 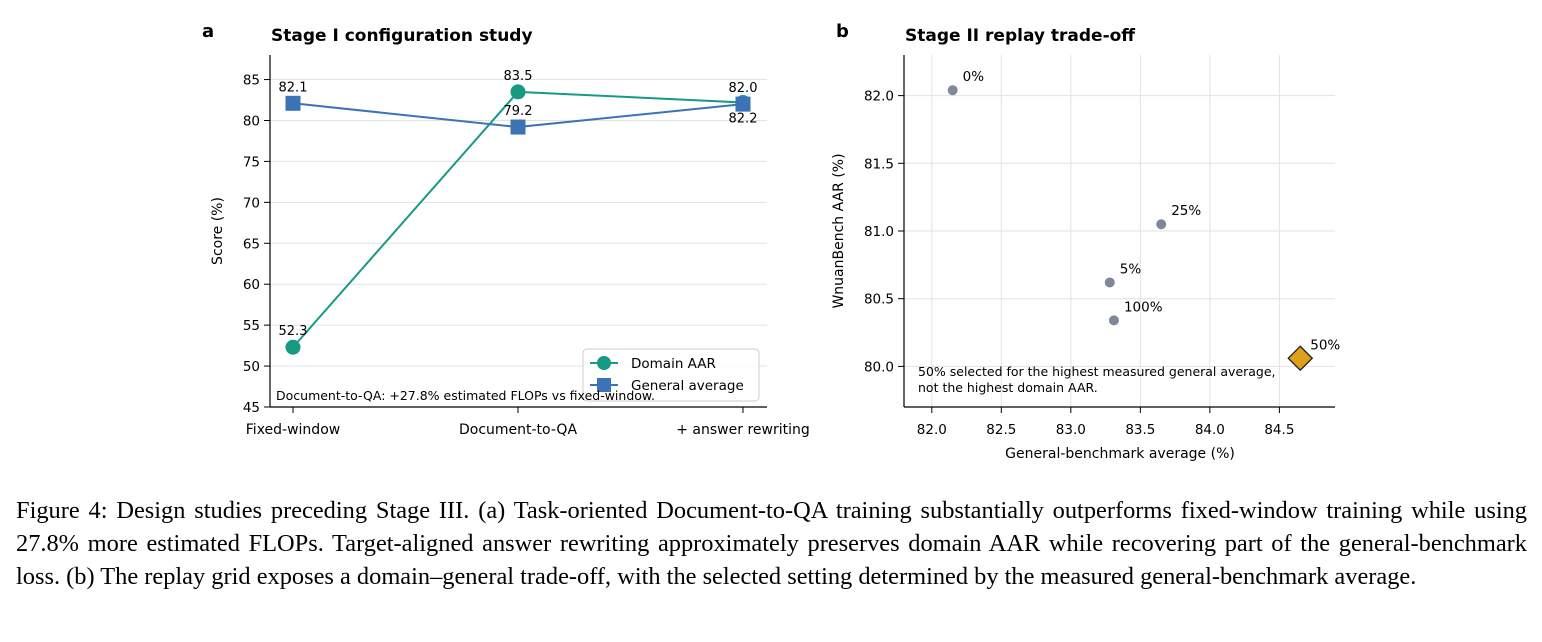 What do you see at coordinates (1140, 430) in the screenshot?
I see `x-tick-label: 83.5` at bounding box center [1140, 430].